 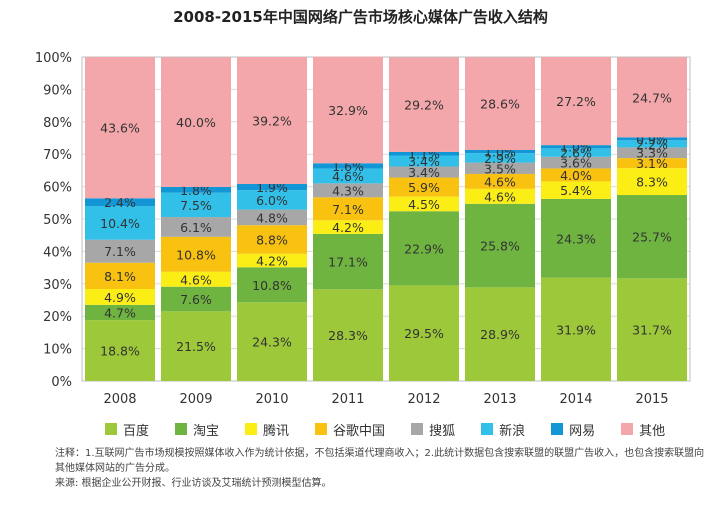 I want to click on data-label: 21.5%, so click(x=196, y=346).